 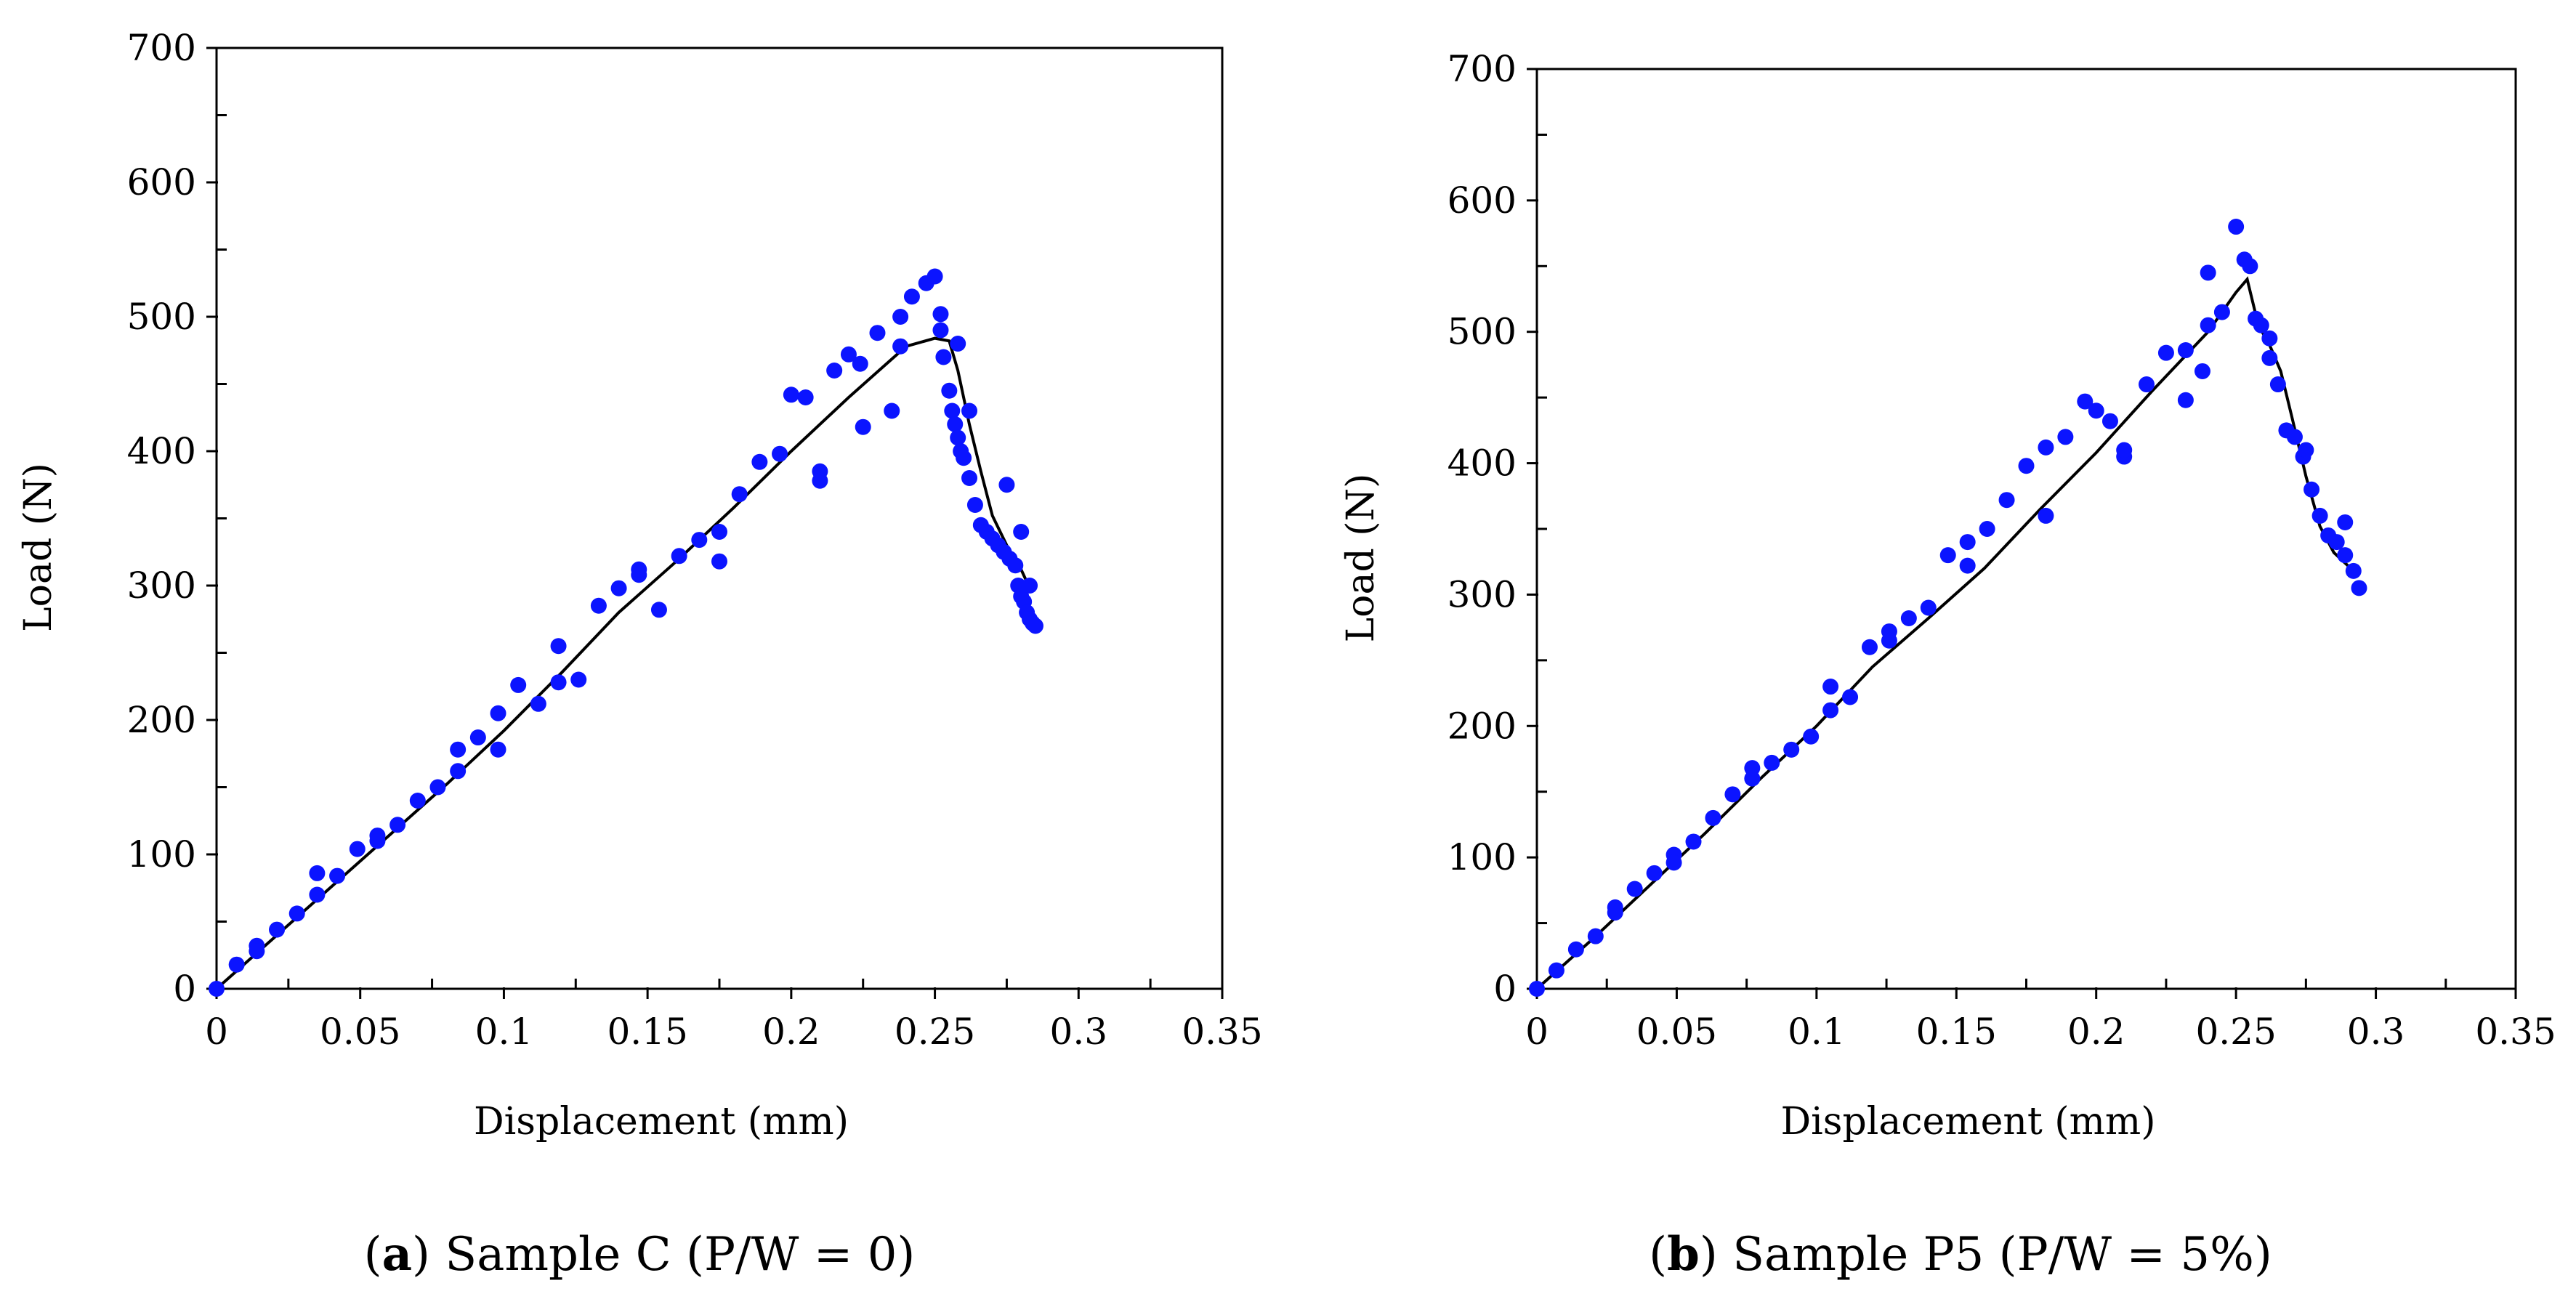 What do you see at coordinates (661, 1122) in the screenshot?
I see `x-axis-title: Displacement (mm)` at bounding box center [661, 1122].